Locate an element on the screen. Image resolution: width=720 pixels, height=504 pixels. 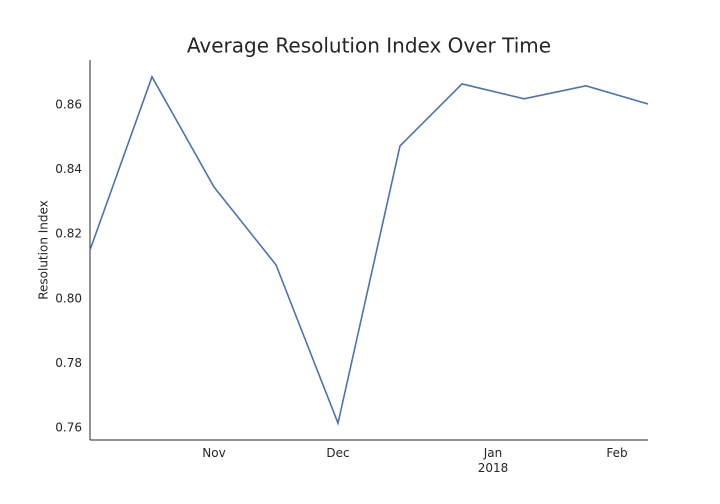
y-axis-label: Resolution Index is located at coordinates (44, 250).